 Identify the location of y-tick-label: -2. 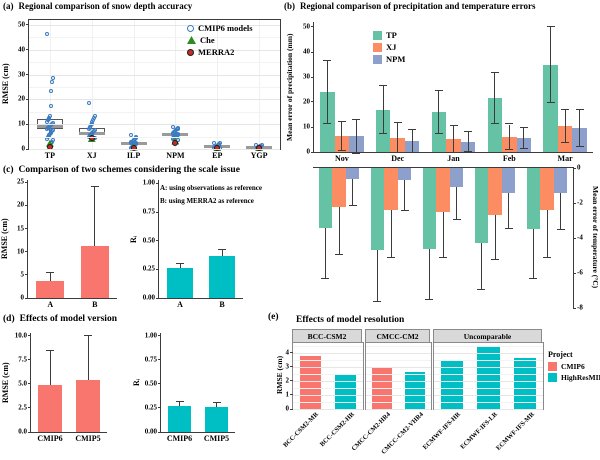
(580, 202).